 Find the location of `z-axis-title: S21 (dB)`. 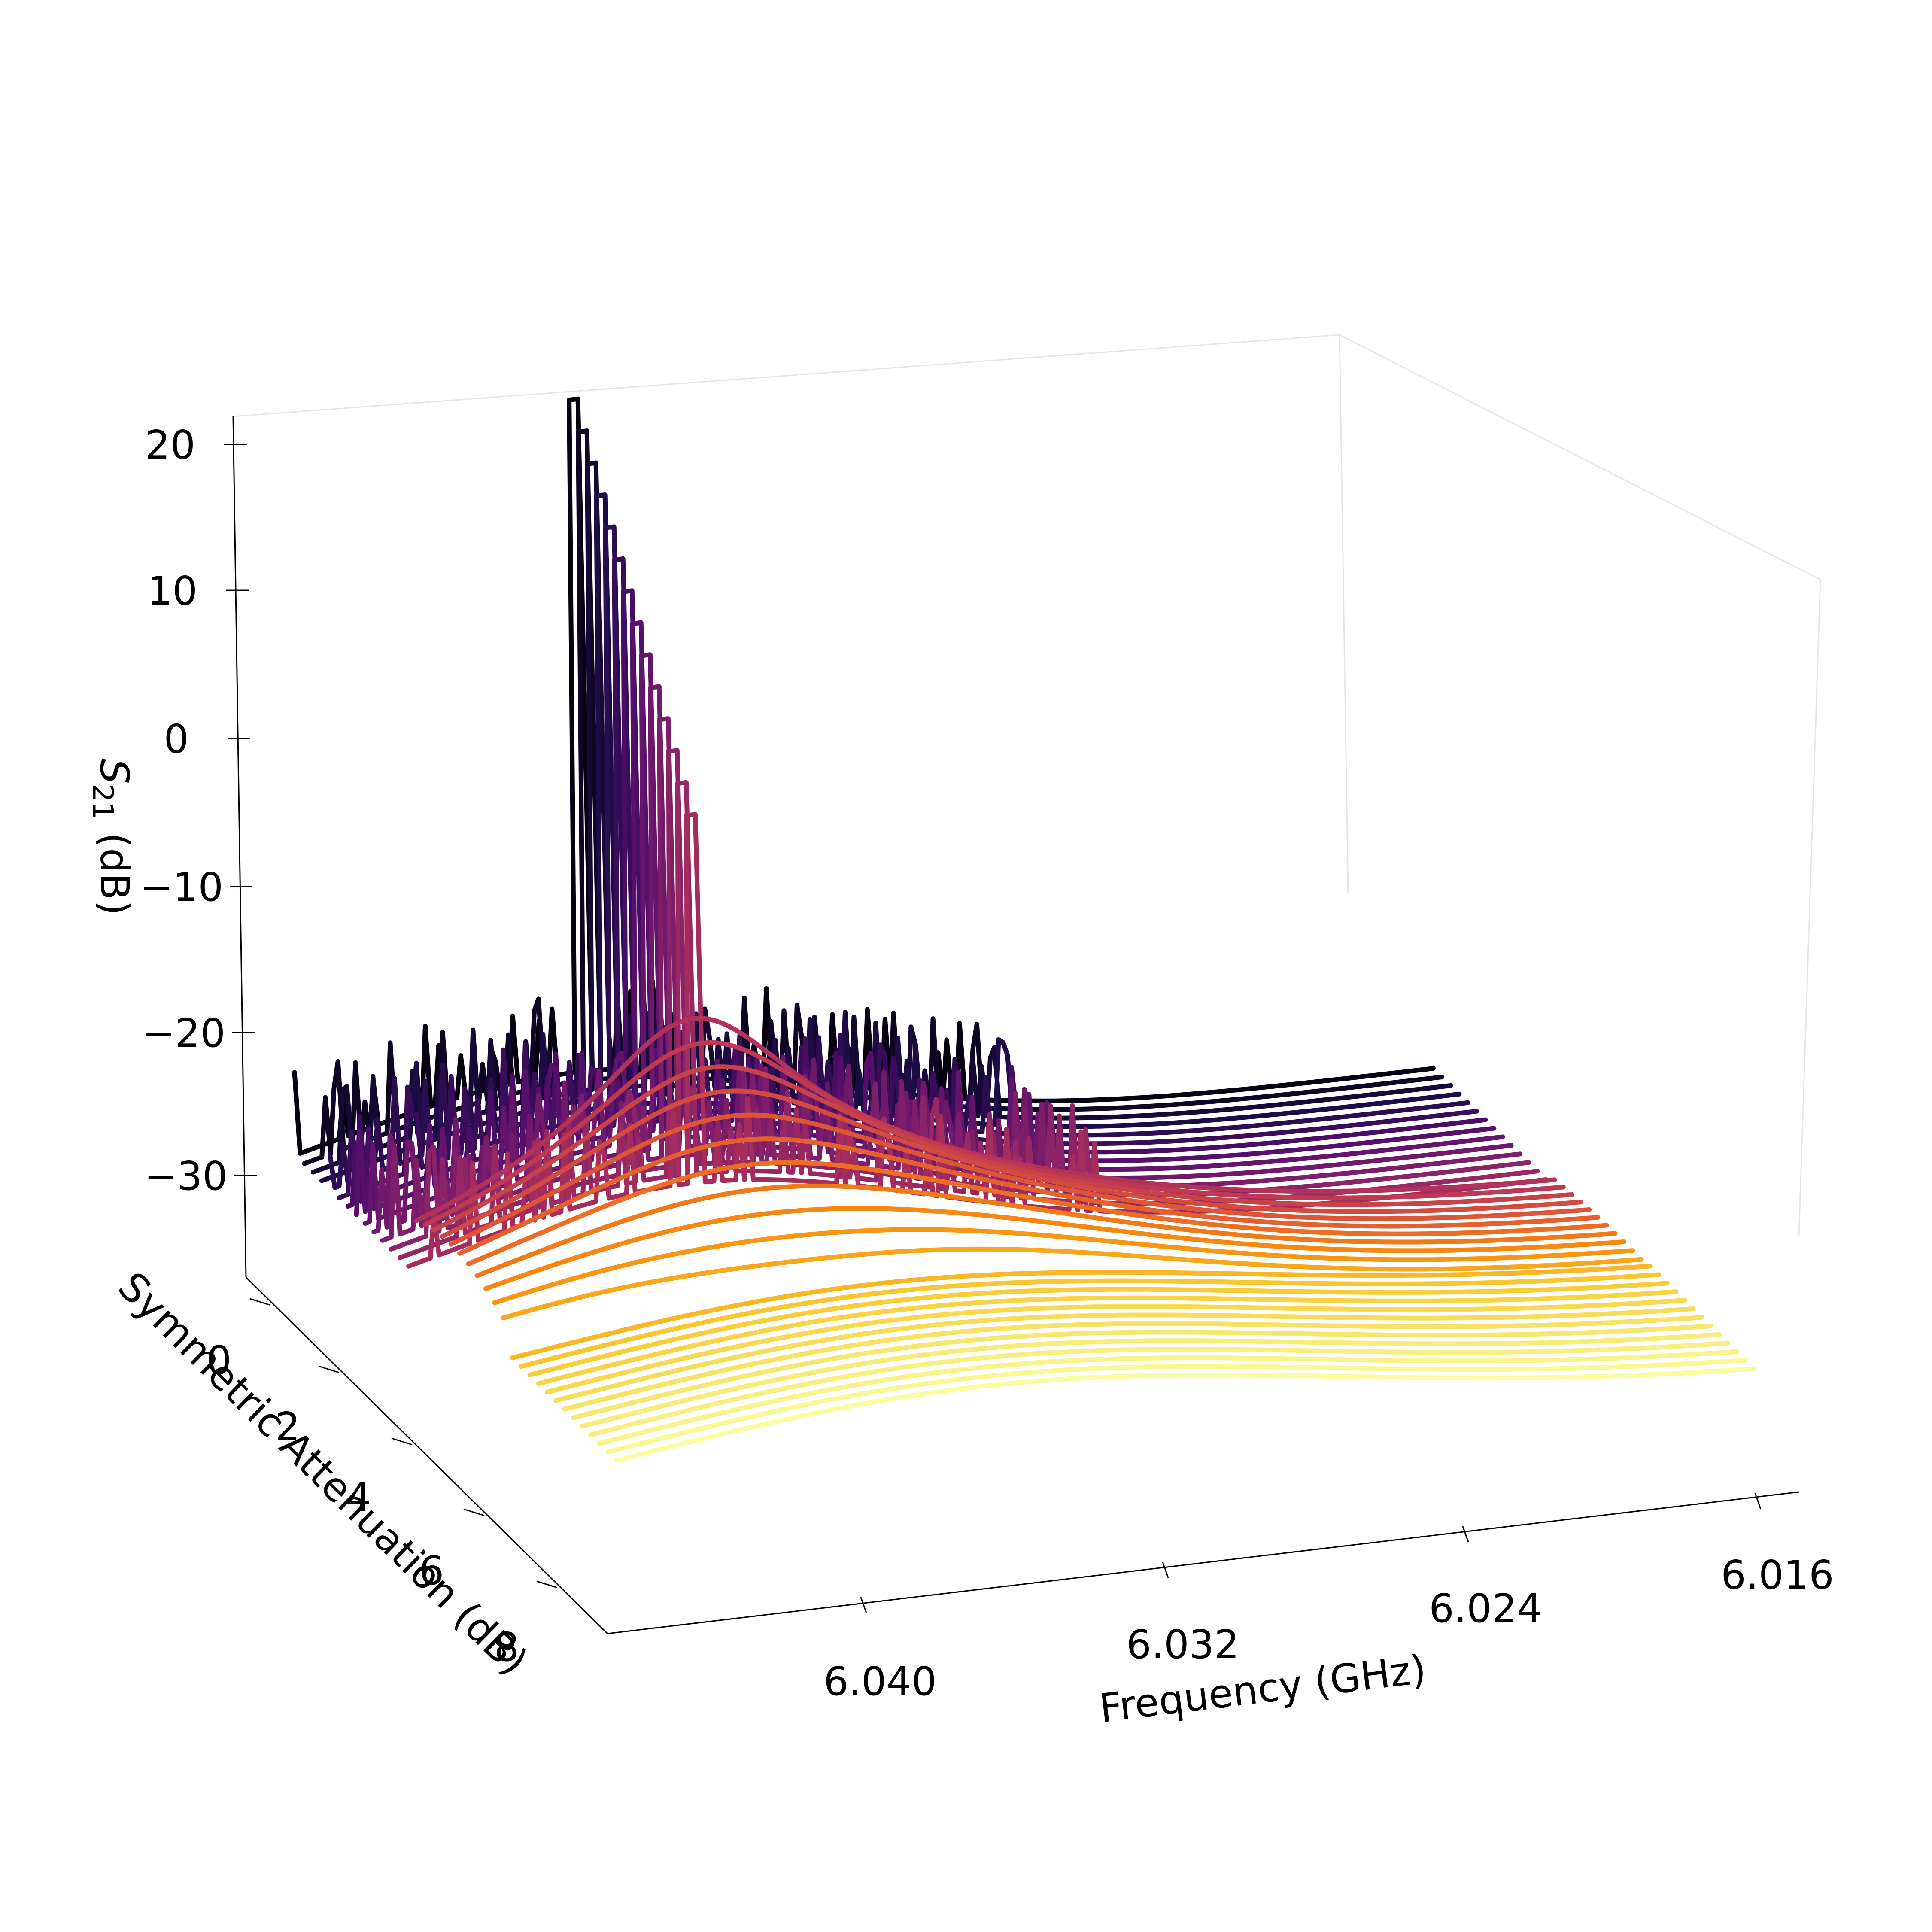

z-axis-title: S21 (dB) is located at coordinates (112, 837).